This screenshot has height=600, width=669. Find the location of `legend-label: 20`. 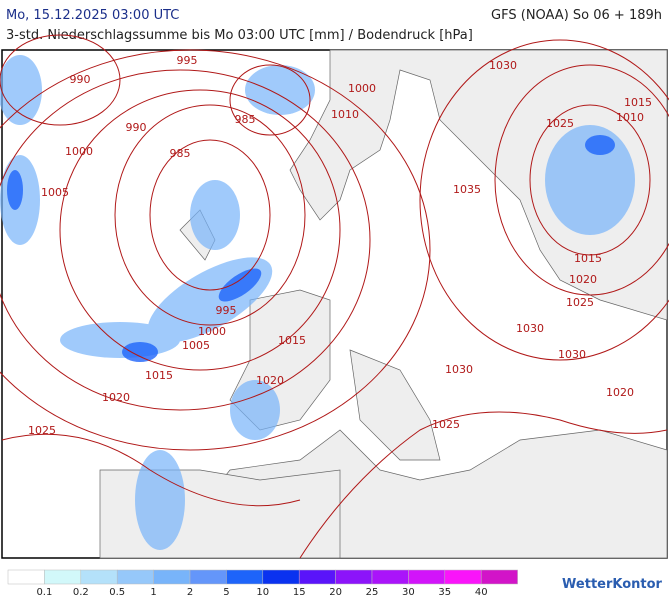

legend-label: 20 is located at coordinates (335, 592).